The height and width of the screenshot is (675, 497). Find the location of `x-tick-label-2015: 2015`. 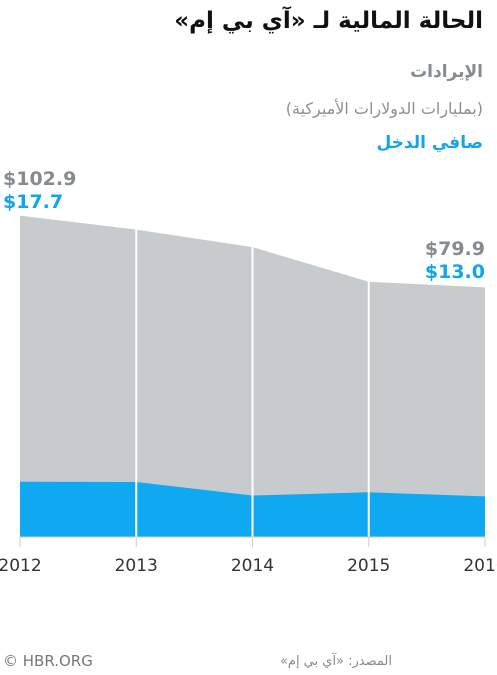

x-tick-label-2015: 2015 is located at coordinates (368, 566).